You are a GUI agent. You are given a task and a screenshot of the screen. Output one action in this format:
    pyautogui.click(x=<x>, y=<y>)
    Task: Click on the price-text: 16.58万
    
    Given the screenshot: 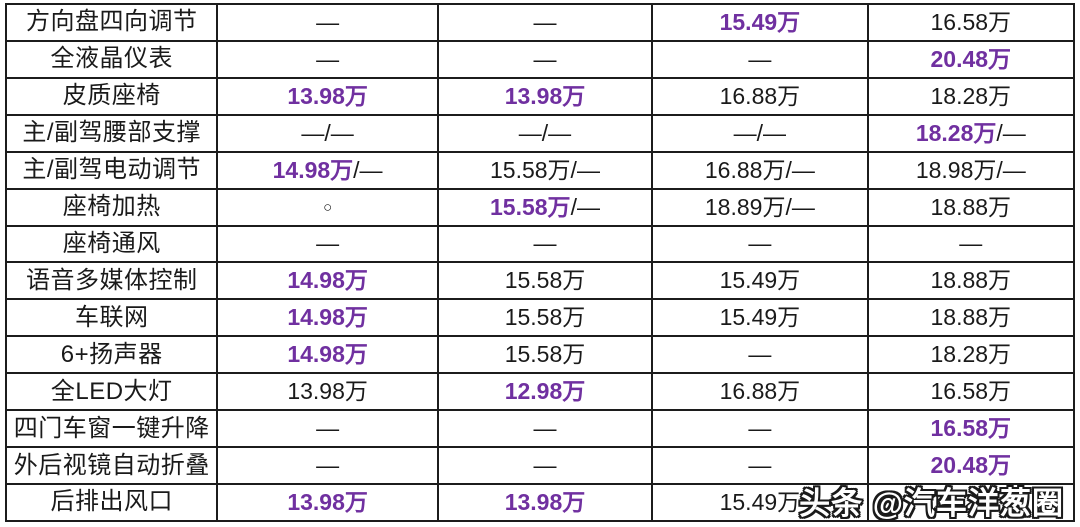 What is the action you would take?
    pyautogui.click(x=971, y=21)
    